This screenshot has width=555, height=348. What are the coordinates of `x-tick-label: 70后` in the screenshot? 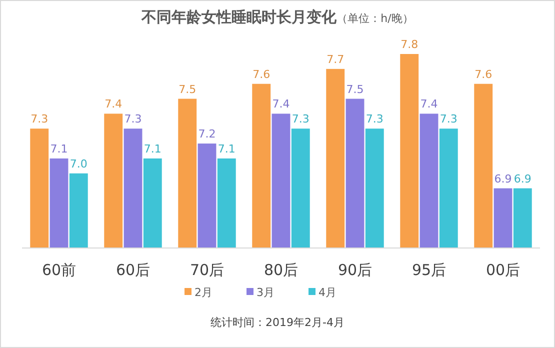 It's located at (207, 270).